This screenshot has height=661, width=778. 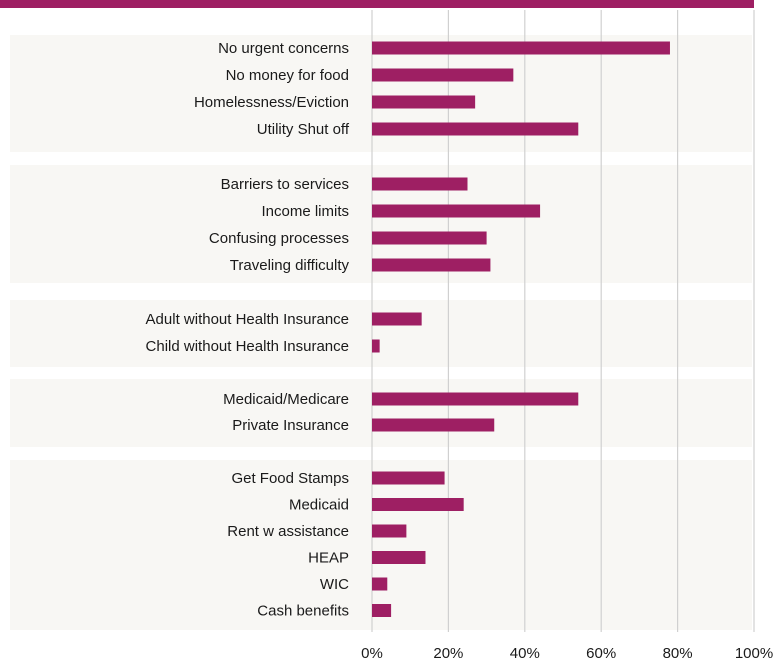 What do you see at coordinates (247, 346) in the screenshot?
I see `category-label: Child without Health Insurance` at bounding box center [247, 346].